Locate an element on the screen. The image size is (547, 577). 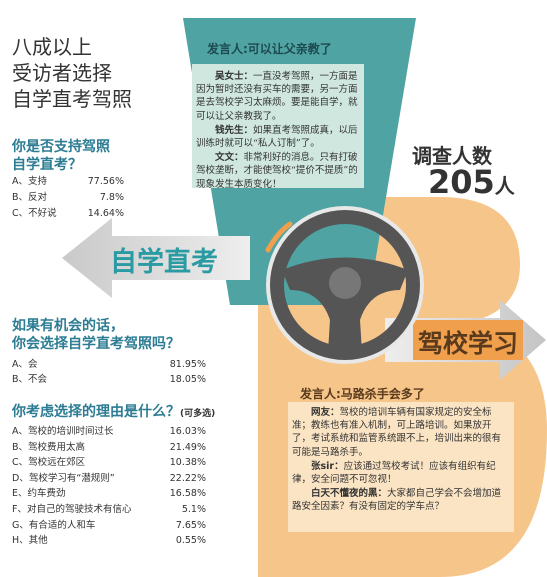
option-row: F、对自己的驾驶技术有信心 5.1% is located at coordinates (109, 510).